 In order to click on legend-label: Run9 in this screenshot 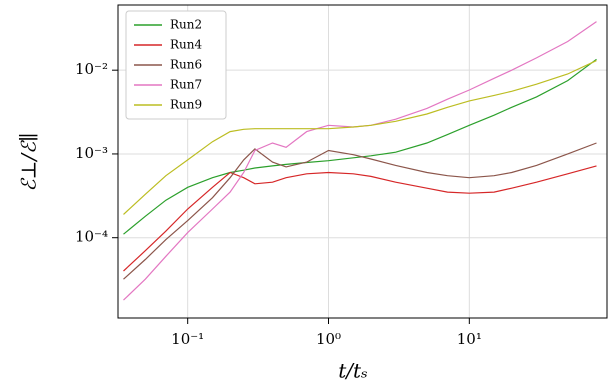, I will do `click(186, 105)`.